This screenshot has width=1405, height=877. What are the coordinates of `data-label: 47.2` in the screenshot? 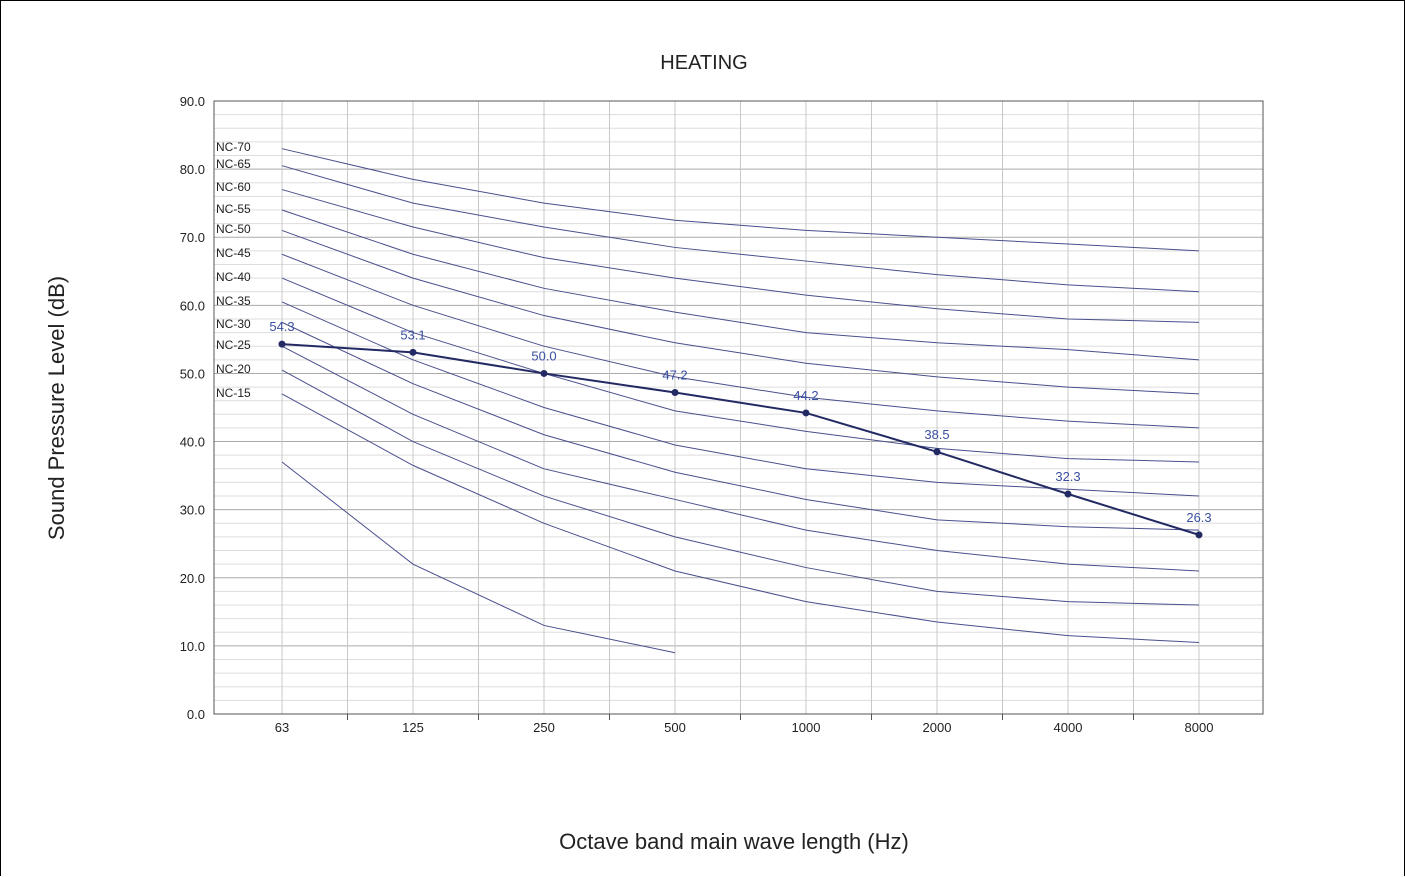 It's located at (674, 375).